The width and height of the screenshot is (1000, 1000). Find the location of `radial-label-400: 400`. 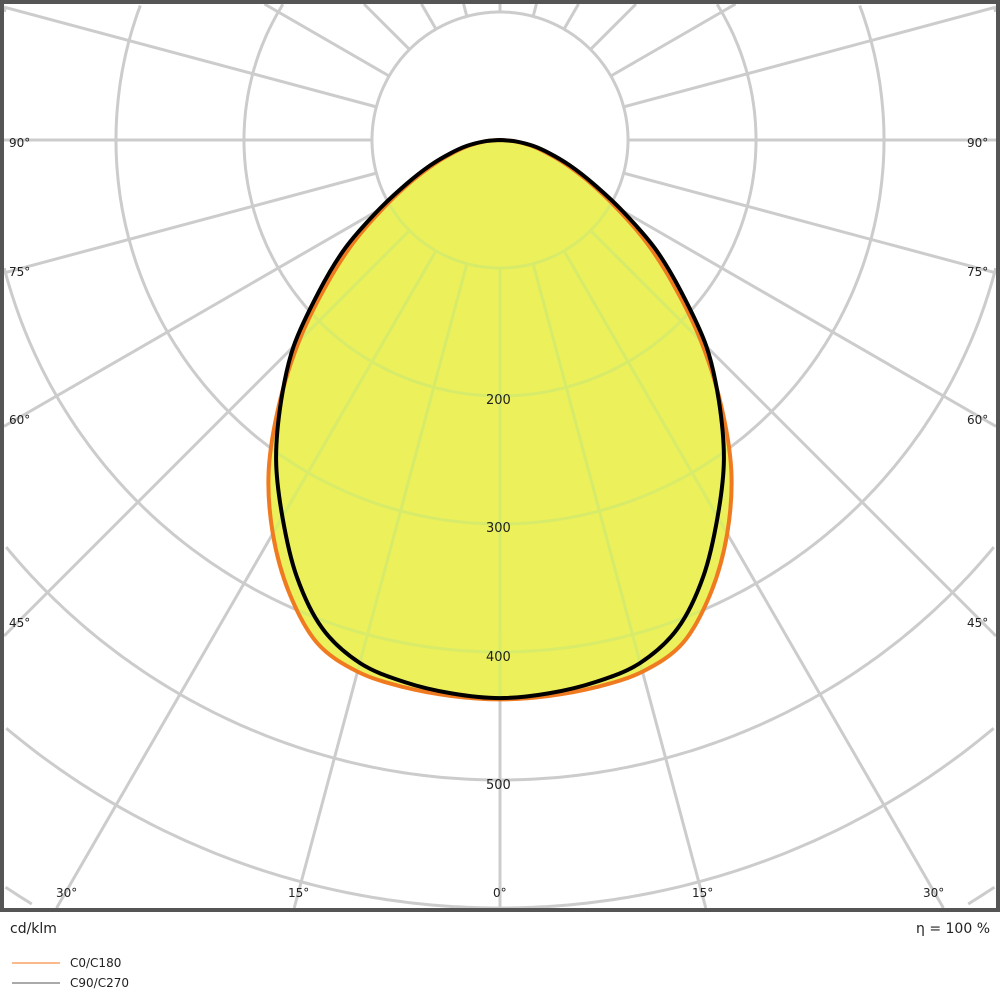

radial-label-400: 400 is located at coordinates (498, 657).